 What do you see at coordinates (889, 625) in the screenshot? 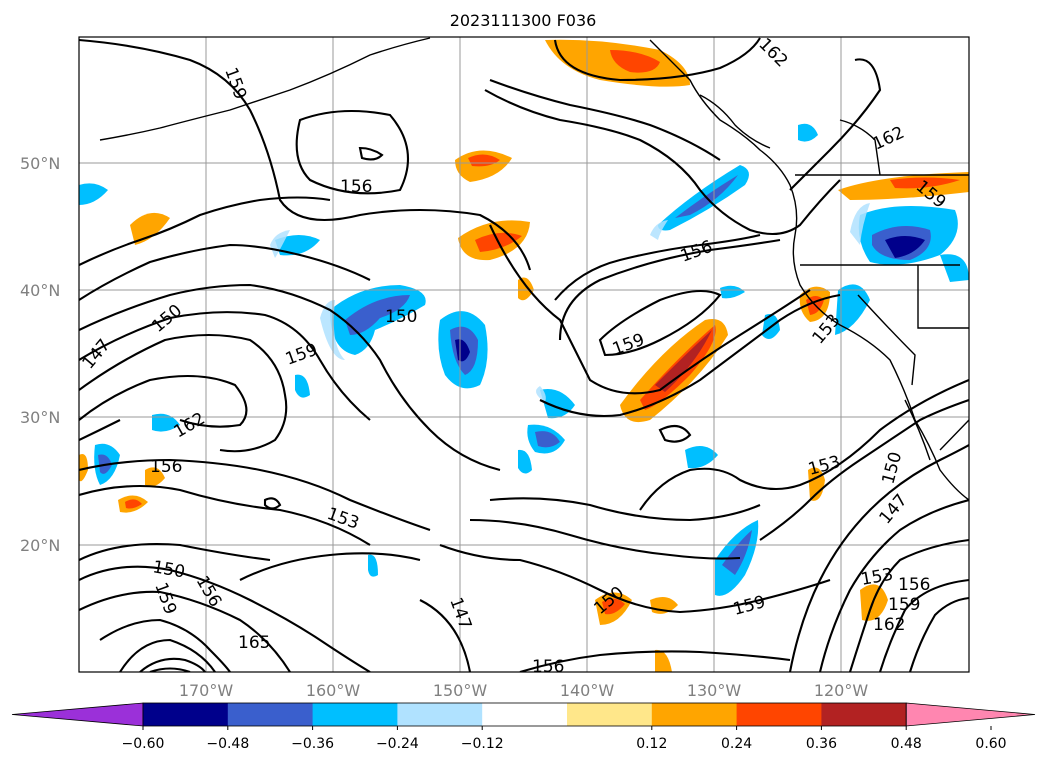
I see `svg-text: 162` at bounding box center [889, 625].